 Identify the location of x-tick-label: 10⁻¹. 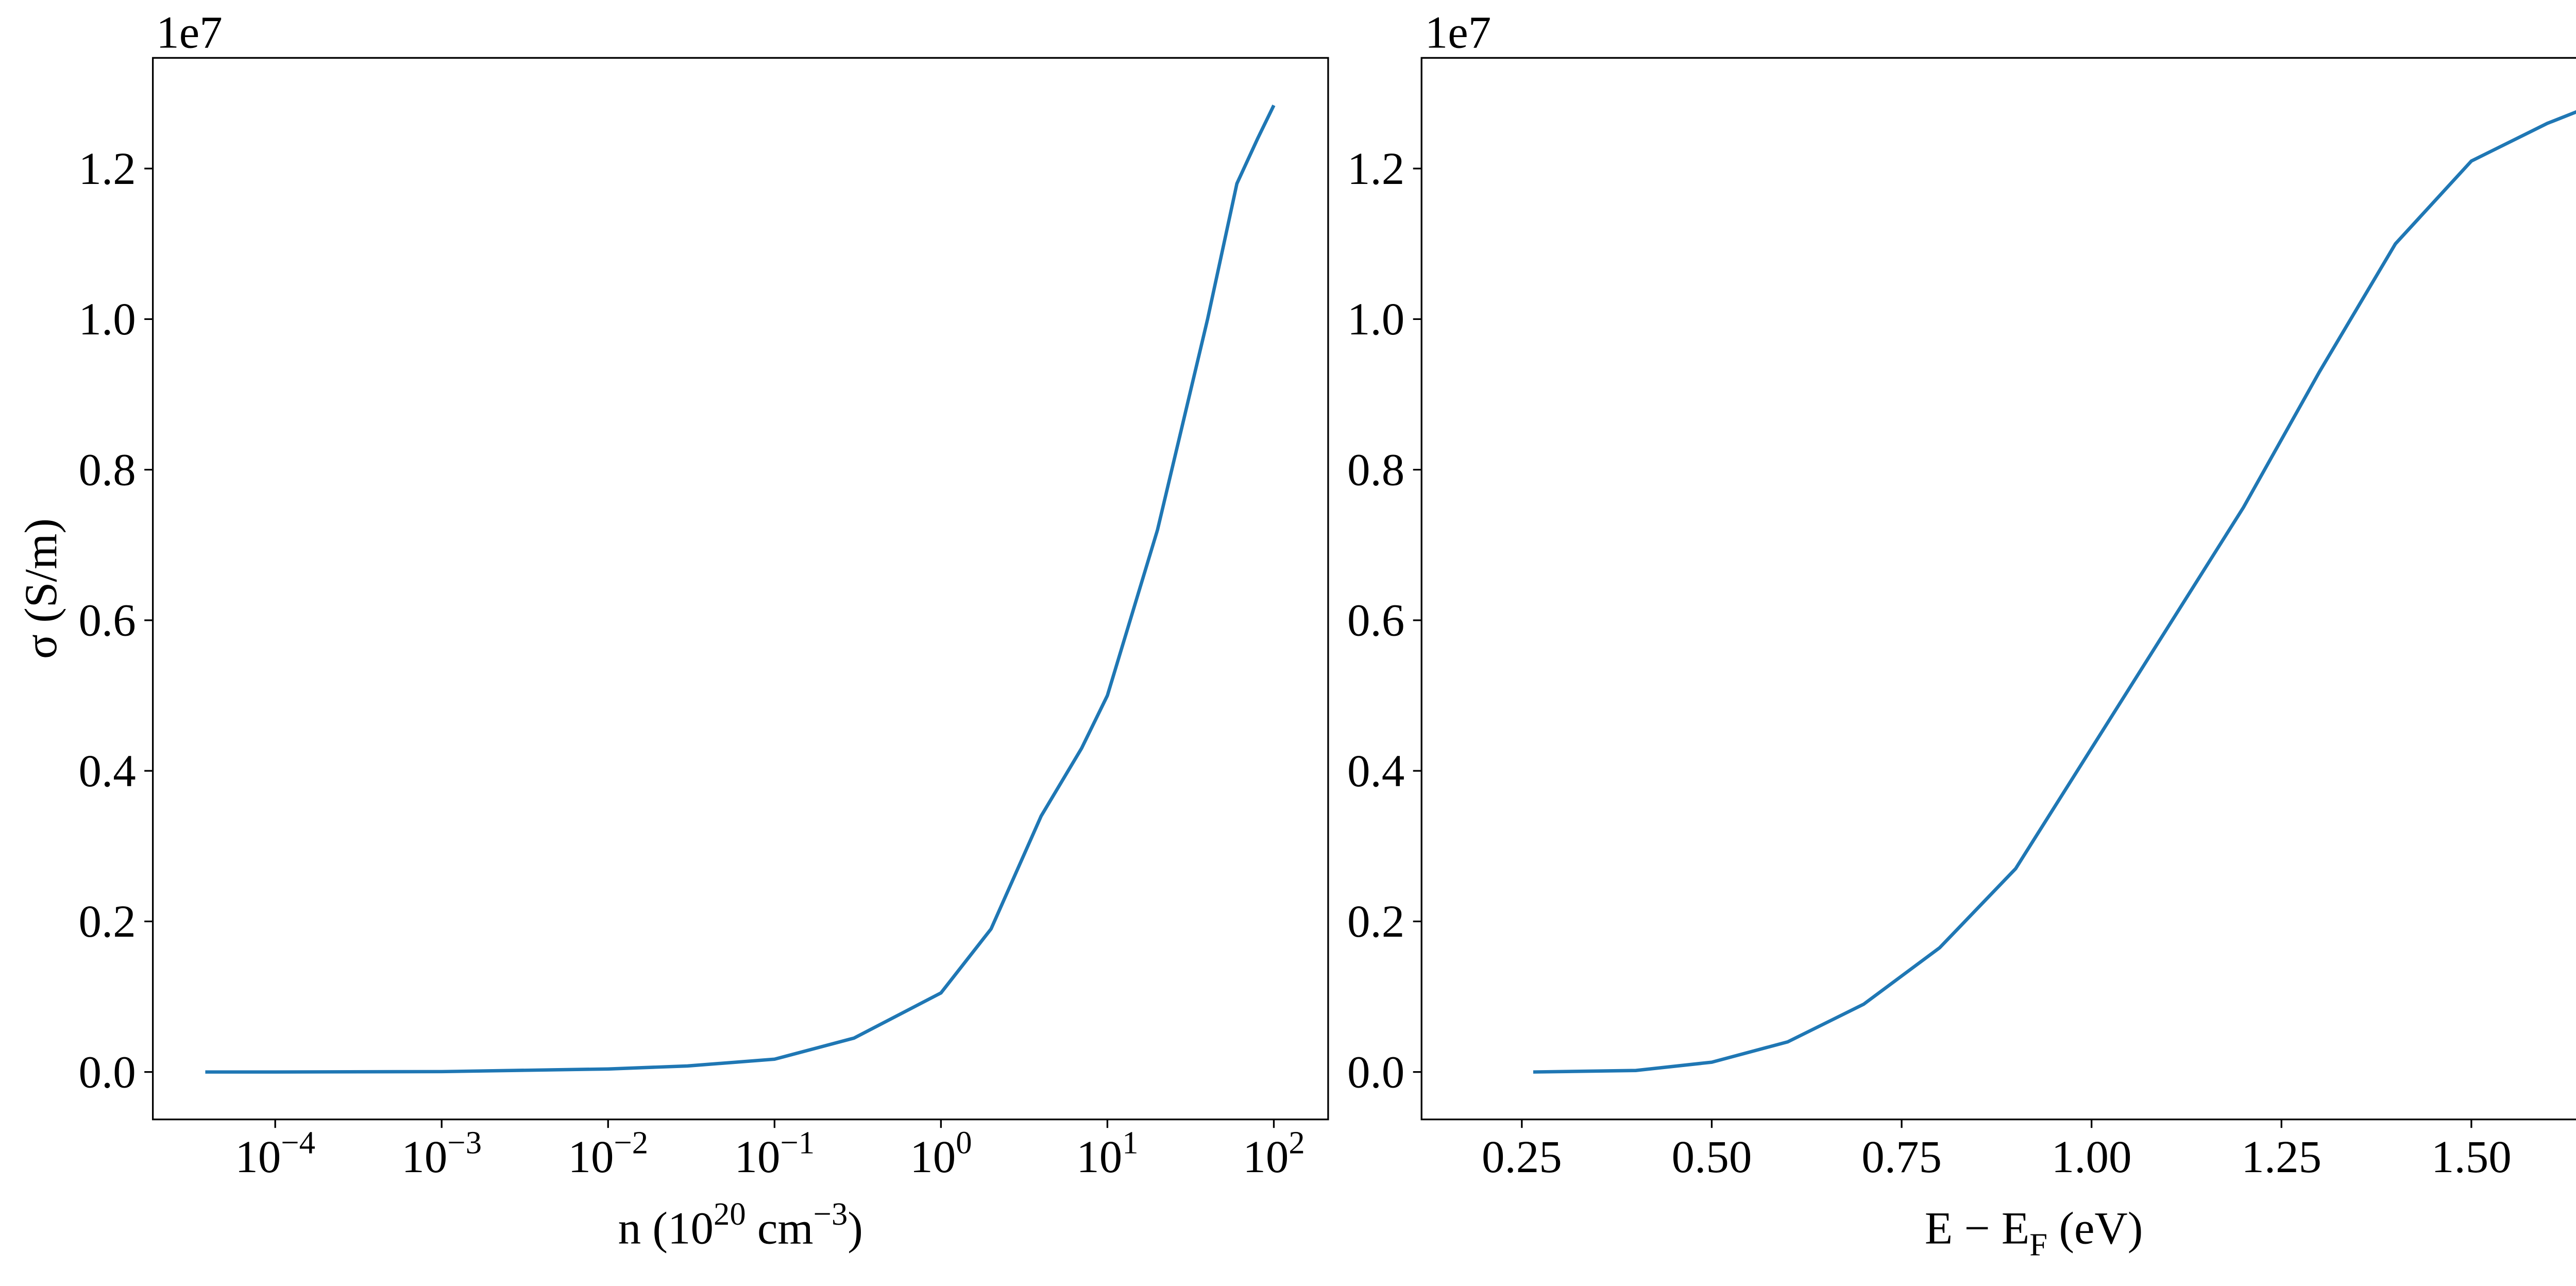
(775, 1153).